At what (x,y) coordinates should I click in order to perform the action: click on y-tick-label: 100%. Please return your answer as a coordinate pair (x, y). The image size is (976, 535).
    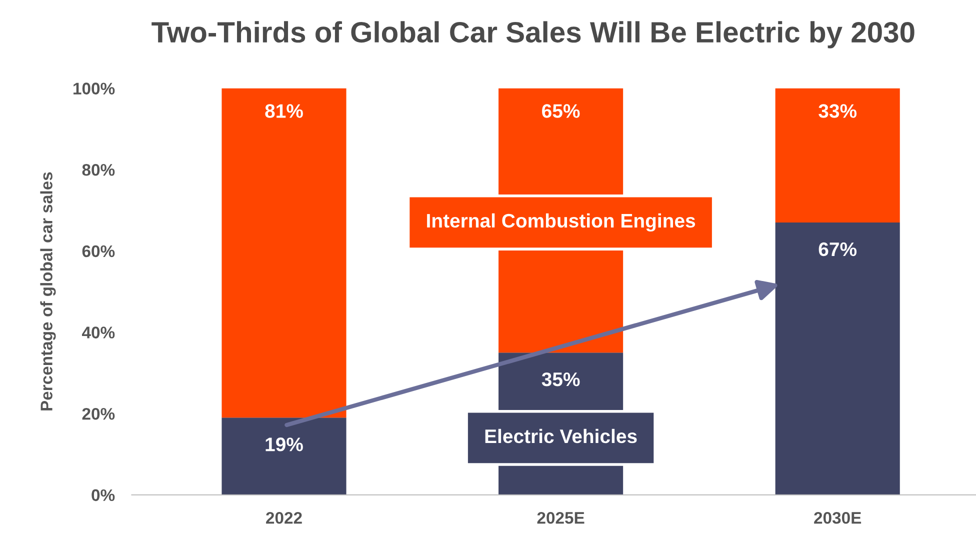
    Looking at the image, I should click on (94, 88).